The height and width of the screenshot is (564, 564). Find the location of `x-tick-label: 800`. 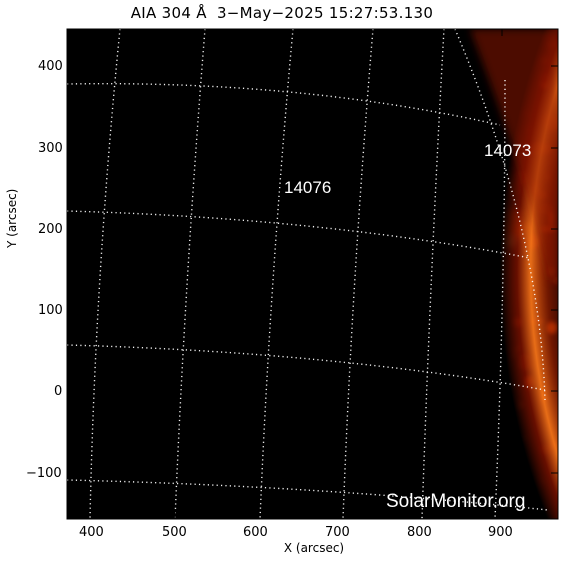

x-tick-label: 800 is located at coordinates (419, 532).